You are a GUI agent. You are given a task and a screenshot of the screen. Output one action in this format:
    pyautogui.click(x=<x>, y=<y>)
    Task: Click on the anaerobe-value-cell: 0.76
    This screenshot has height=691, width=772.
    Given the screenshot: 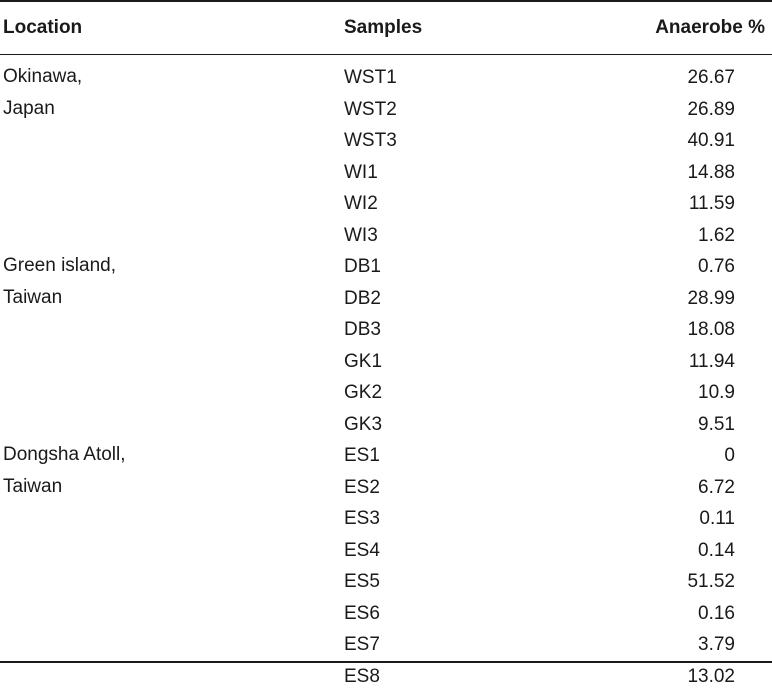 What is the action you would take?
    pyautogui.click(x=716, y=267)
    